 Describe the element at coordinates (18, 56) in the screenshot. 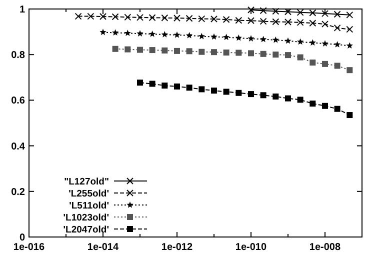

I see `y-tick-label: 0.8` at that location.